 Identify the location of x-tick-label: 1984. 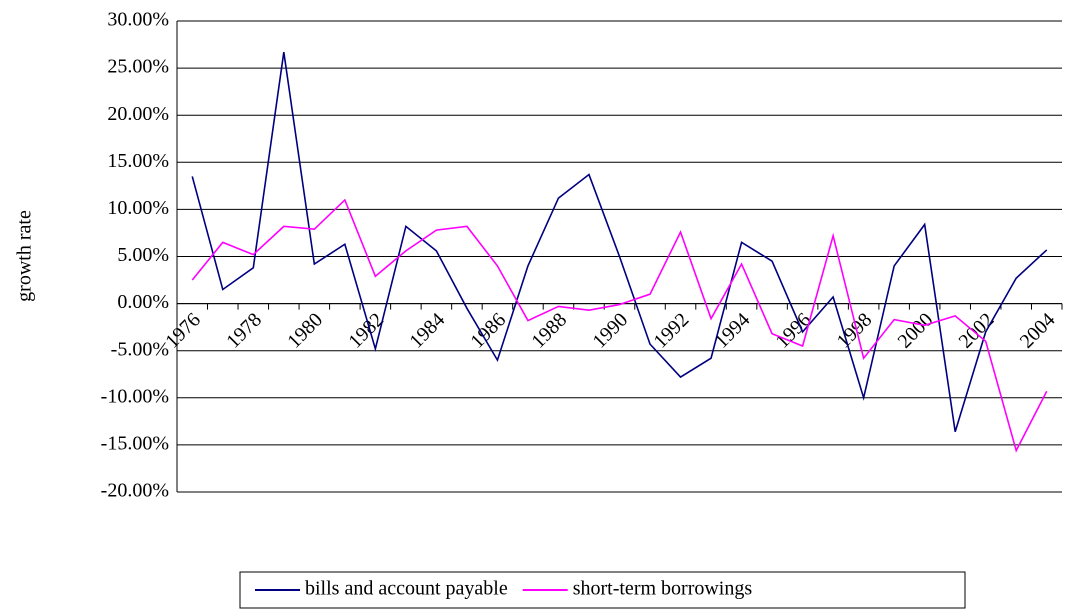
(427, 331).